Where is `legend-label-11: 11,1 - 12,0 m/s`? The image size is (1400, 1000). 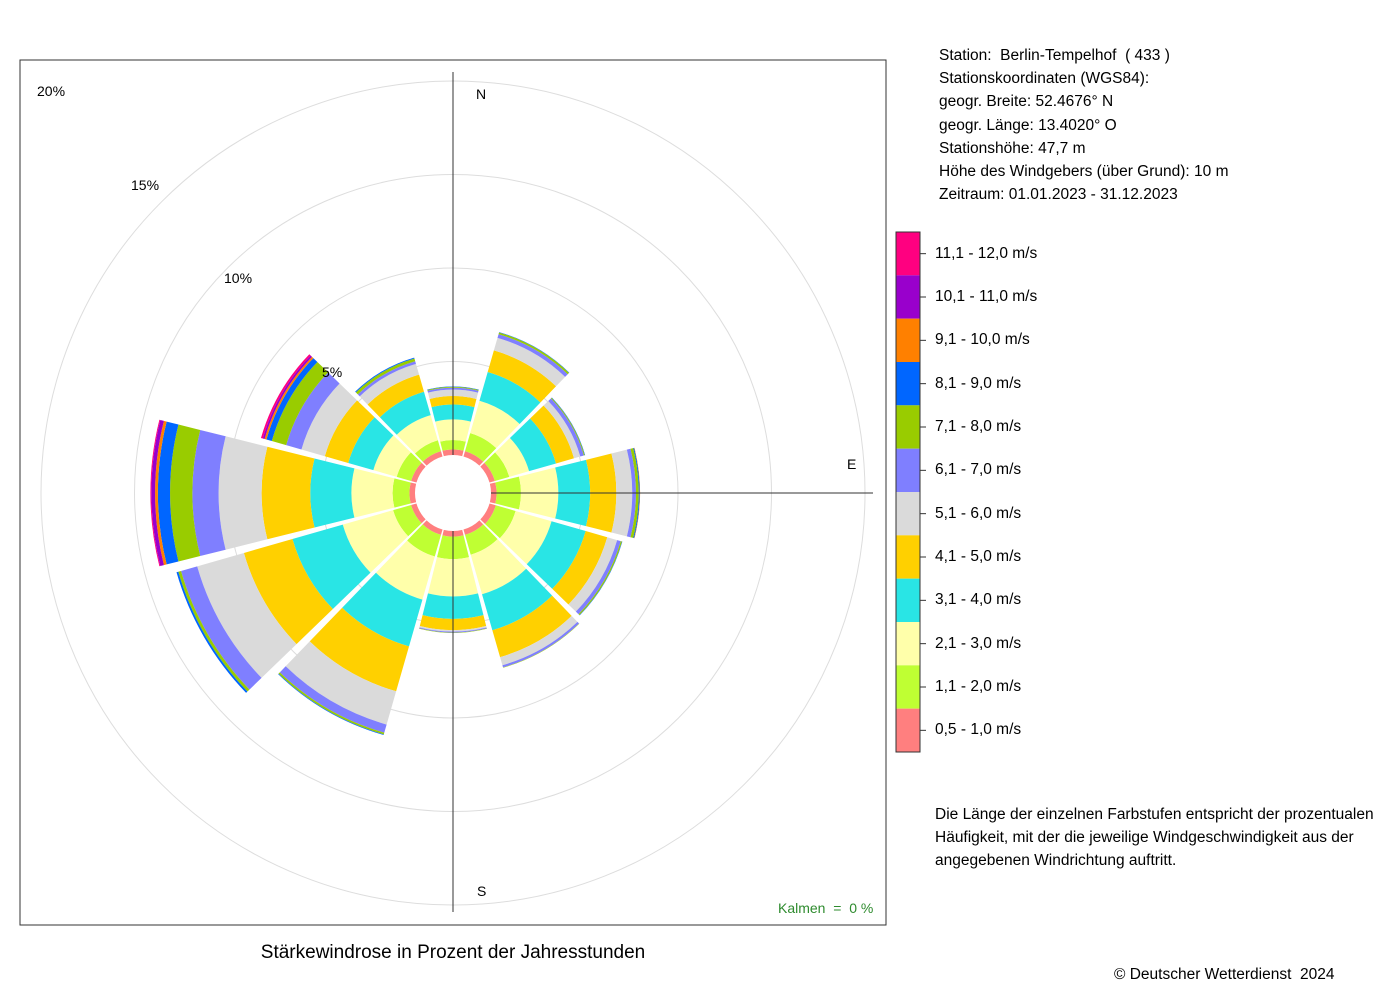 legend-label-11: 11,1 - 12,0 m/s is located at coordinates (986, 253).